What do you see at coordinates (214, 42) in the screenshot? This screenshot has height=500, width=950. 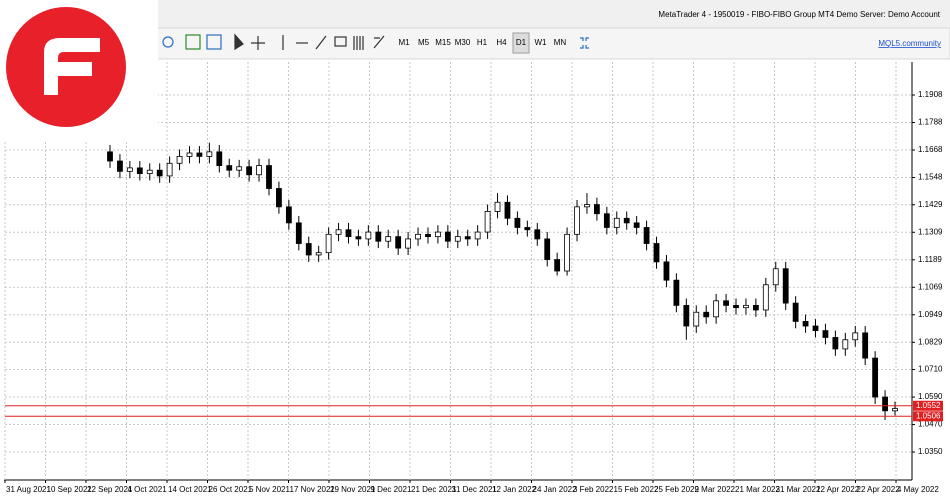 I see `shift-icon` at bounding box center [214, 42].